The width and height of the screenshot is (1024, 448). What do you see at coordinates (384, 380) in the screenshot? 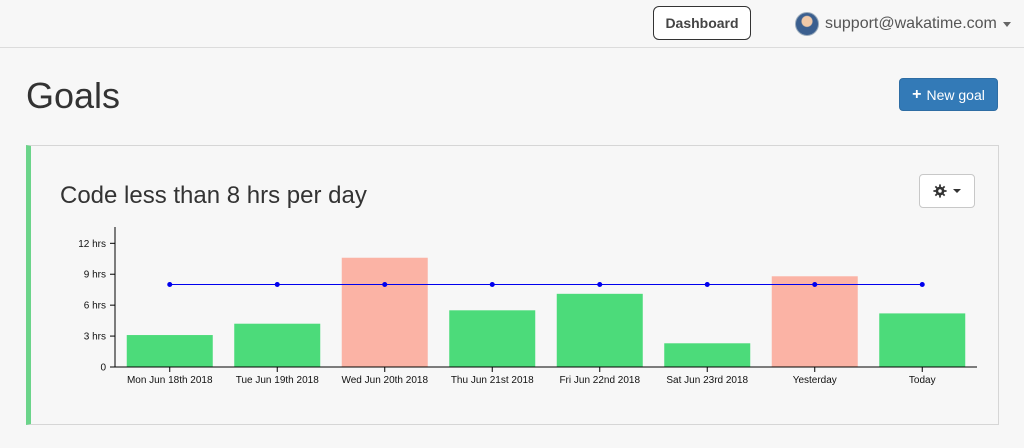
I see `x-tick-label: Wed Jun 20th 2018` at bounding box center [384, 380].